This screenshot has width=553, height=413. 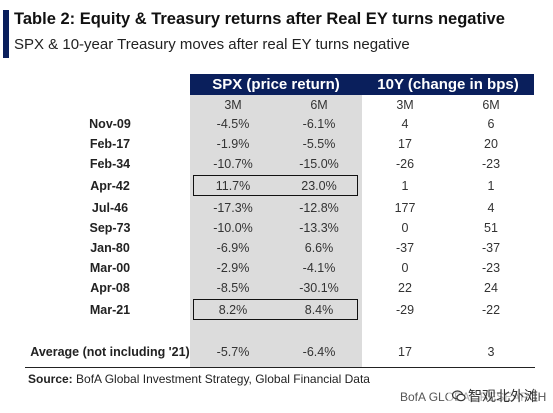 I want to click on row-label: Jul-46, so click(x=110, y=208).